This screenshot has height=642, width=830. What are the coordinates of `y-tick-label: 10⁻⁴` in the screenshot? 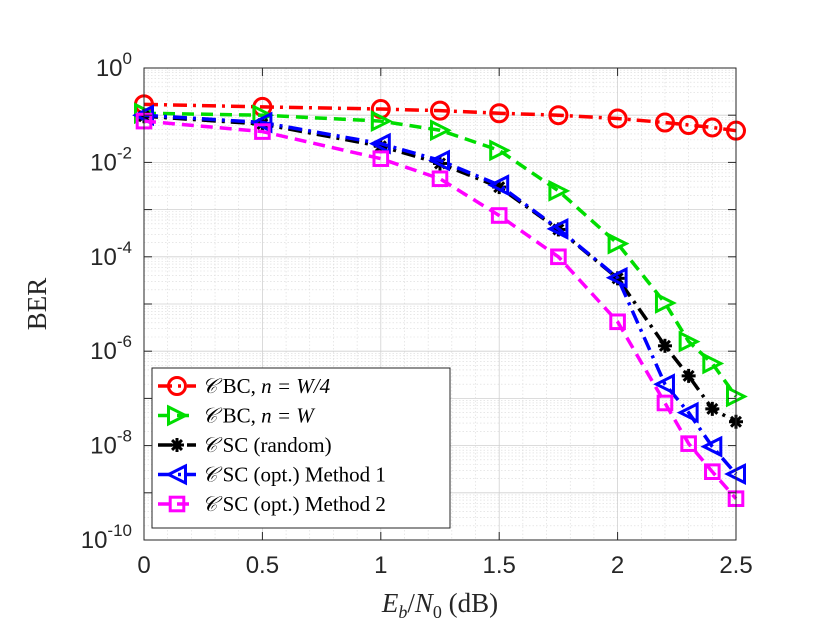 It's located at (111, 254).